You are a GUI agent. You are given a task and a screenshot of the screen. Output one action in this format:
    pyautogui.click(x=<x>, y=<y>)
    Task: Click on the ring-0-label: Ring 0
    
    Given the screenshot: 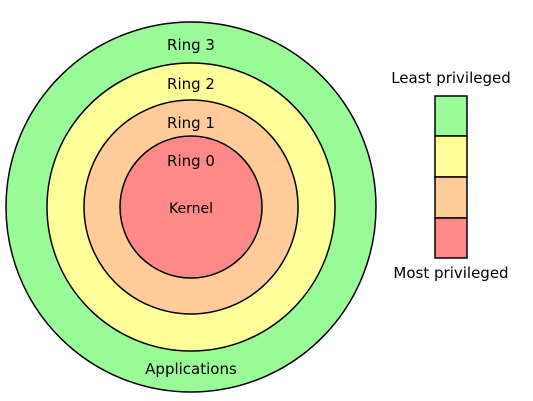 What is the action you would take?
    pyautogui.click(x=191, y=161)
    